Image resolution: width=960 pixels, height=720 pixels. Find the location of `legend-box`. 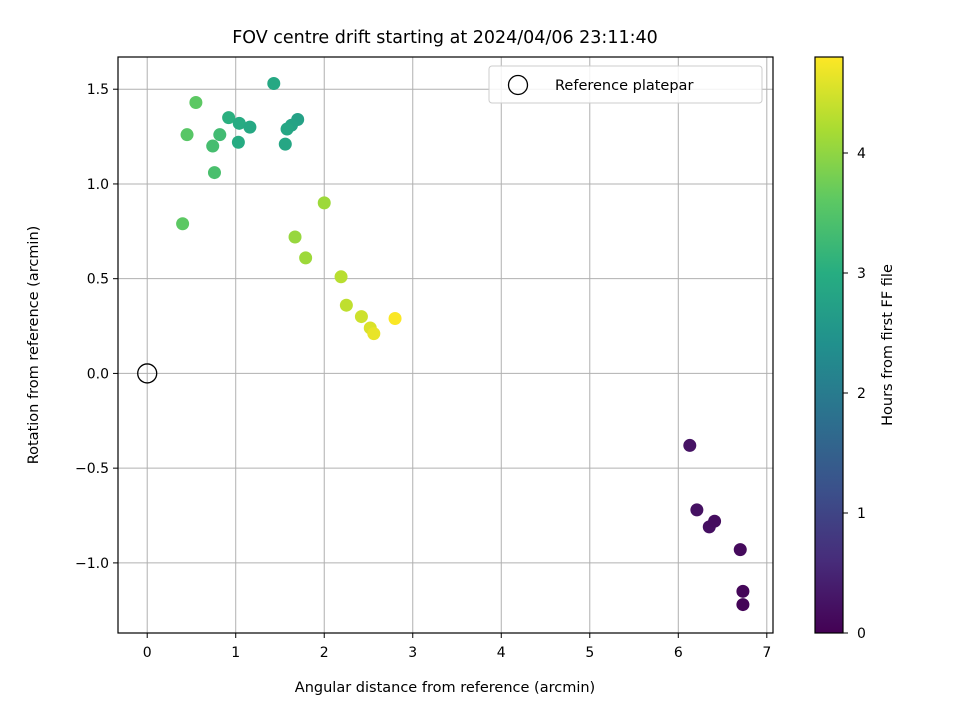

legend-box is located at coordinates (625, 84).